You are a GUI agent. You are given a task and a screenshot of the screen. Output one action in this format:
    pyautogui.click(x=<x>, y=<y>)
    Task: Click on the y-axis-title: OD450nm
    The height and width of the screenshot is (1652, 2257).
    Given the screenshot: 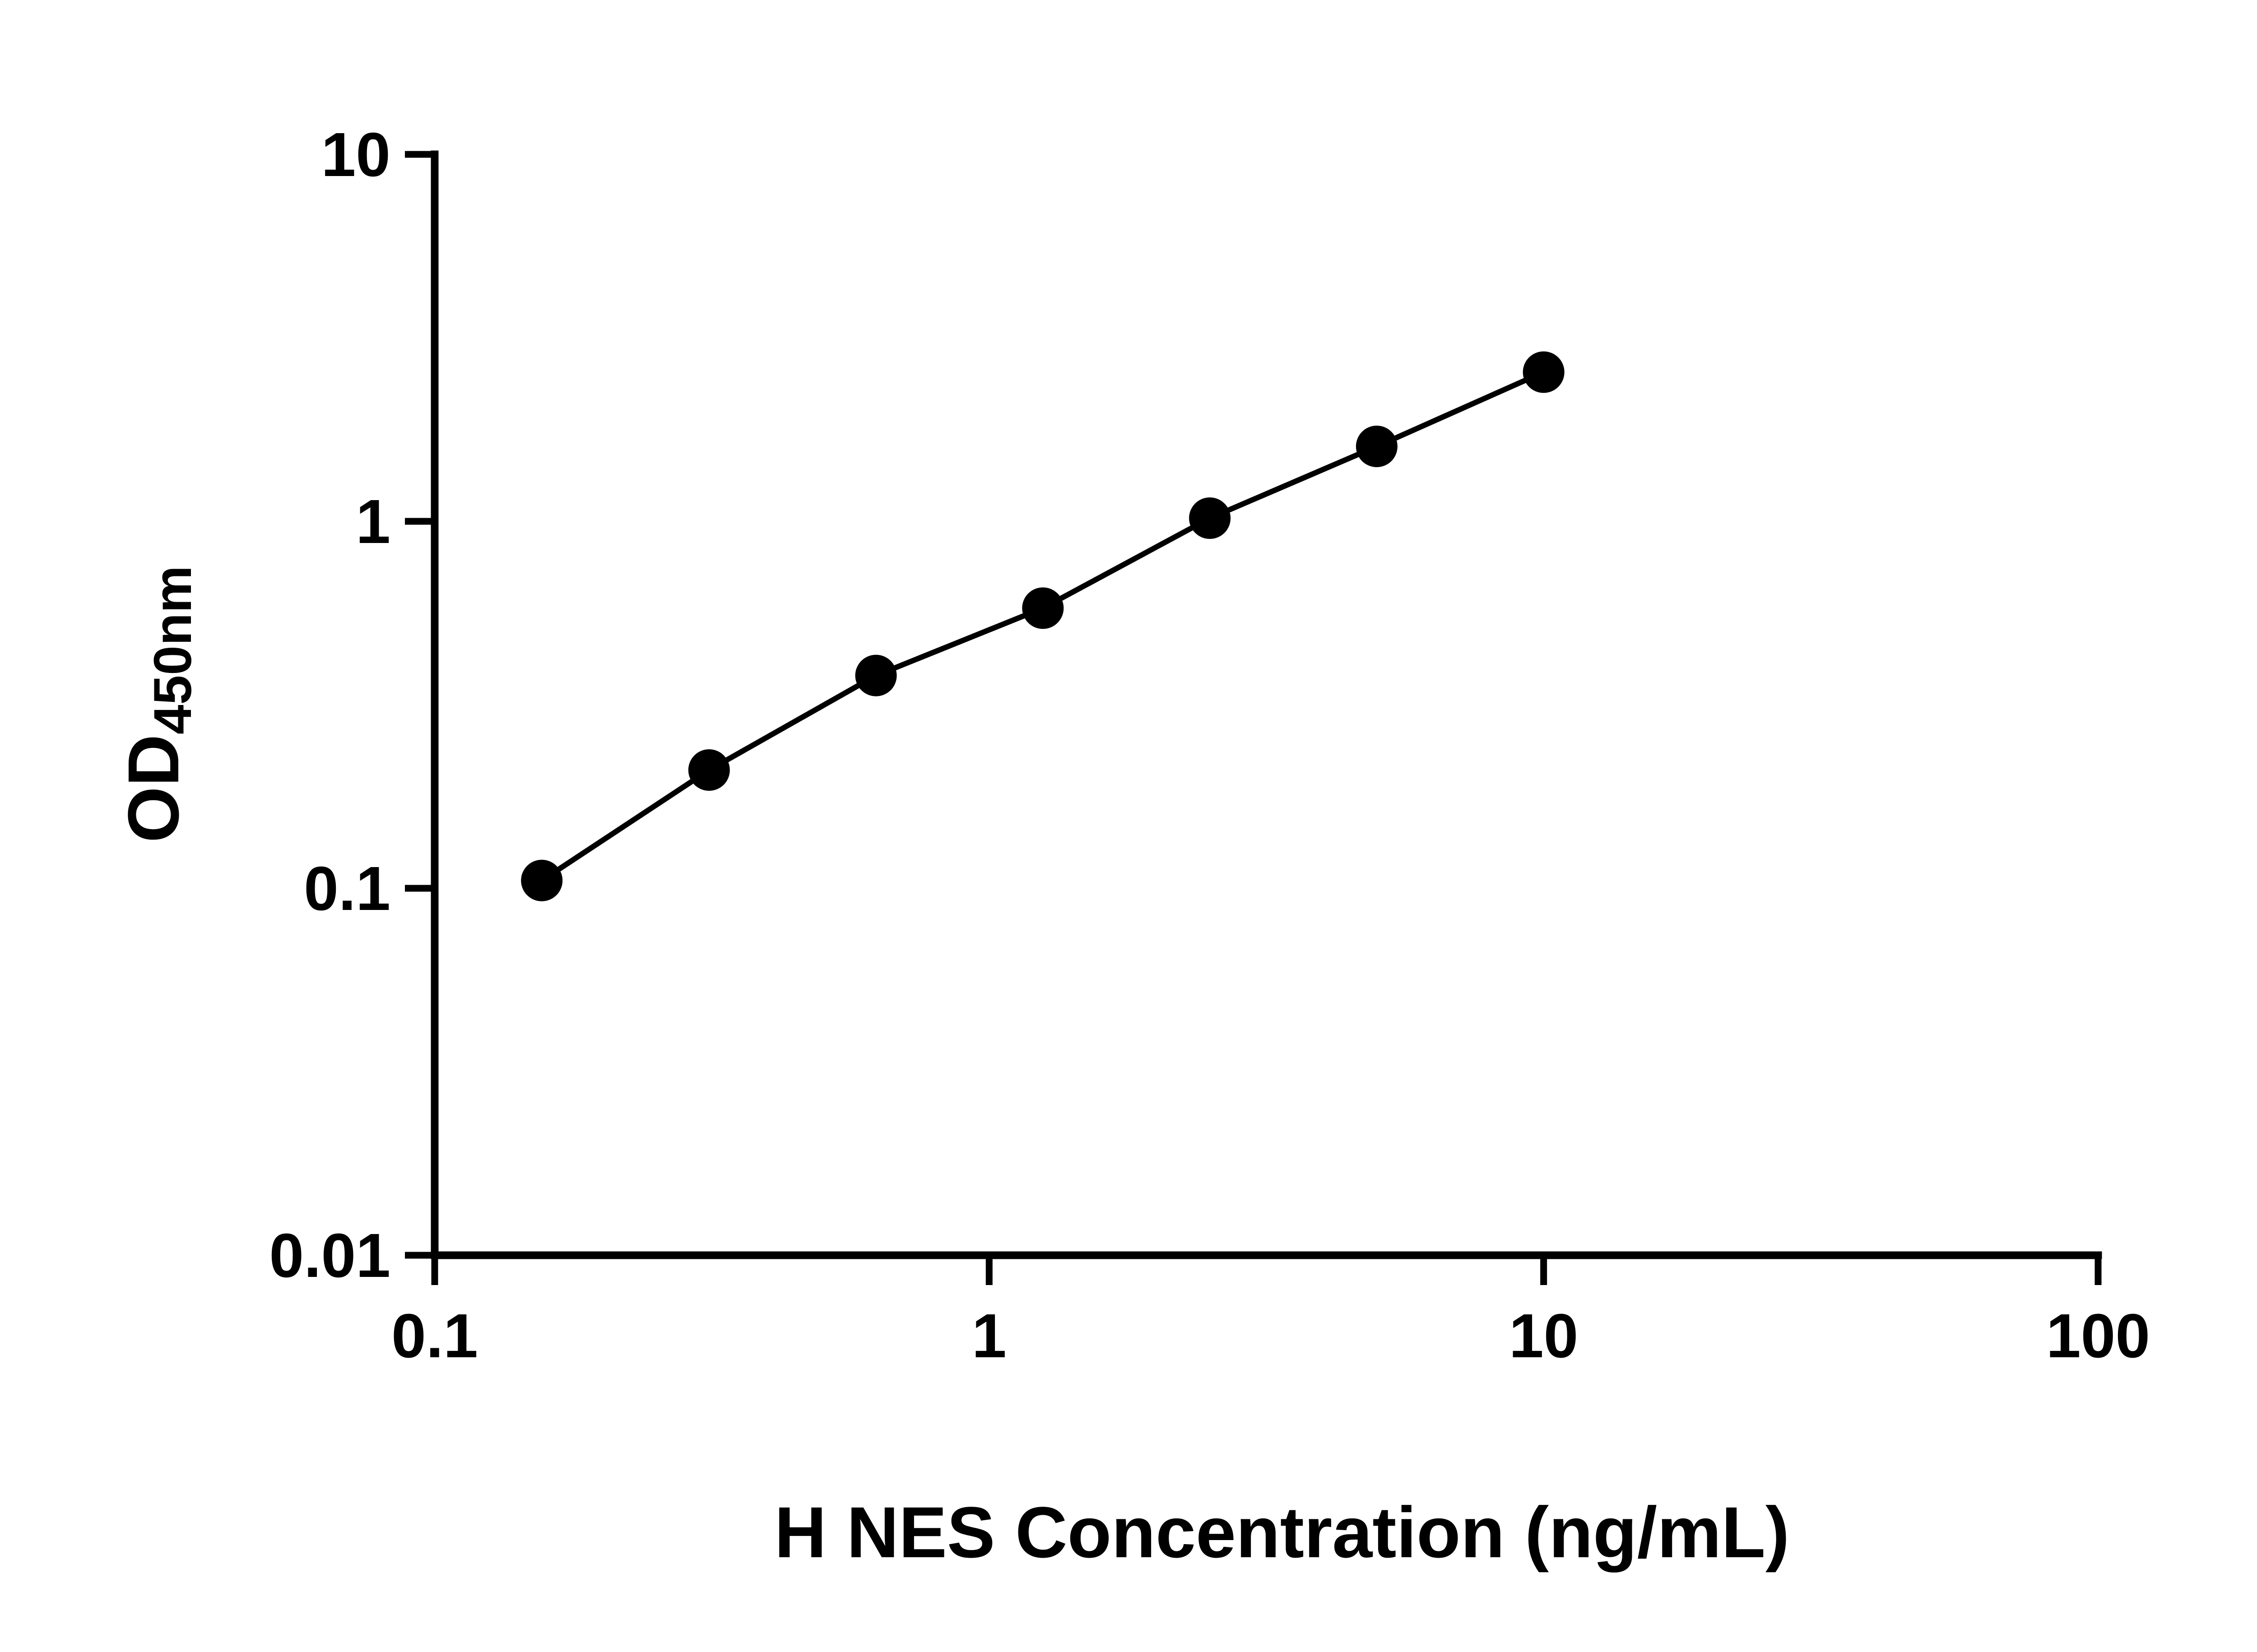 What is the action you would take?
    pyautogui.click(x=158, y=704)
    